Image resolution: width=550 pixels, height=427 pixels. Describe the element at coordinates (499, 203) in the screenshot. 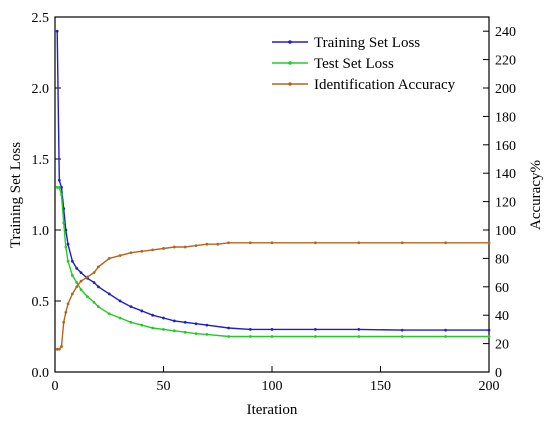

I see `y-axis-right: 0 20 40 60 80 100 120 140 160 180 200 220 240` at that location.